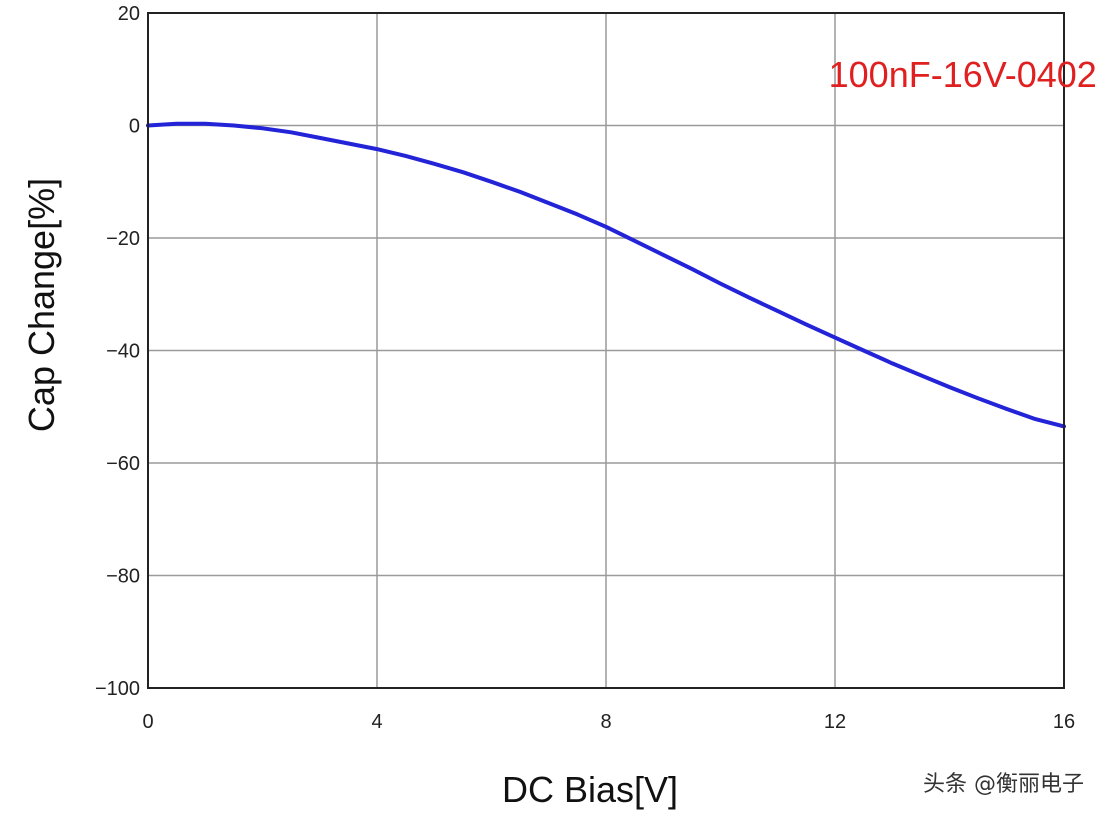 The height and width of the screenshot is (820, 1108). I want to click on y-tick-label: 0, so click(134, 127).